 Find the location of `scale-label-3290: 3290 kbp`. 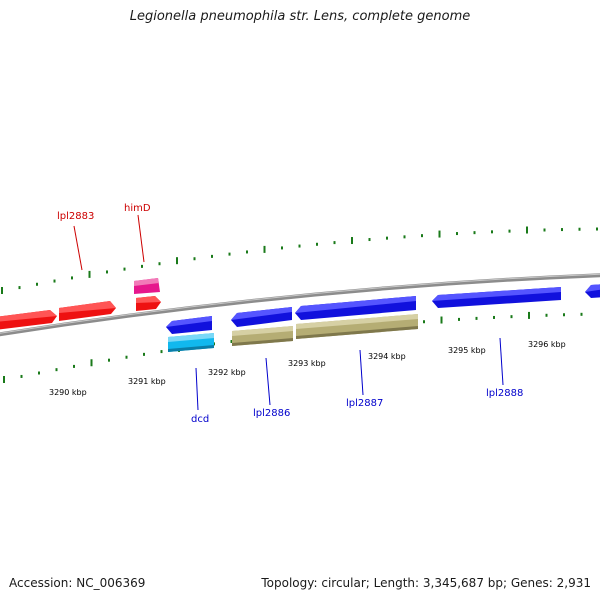

scale-label-3290: 3290 kbp is located at coordinates (68, 392).